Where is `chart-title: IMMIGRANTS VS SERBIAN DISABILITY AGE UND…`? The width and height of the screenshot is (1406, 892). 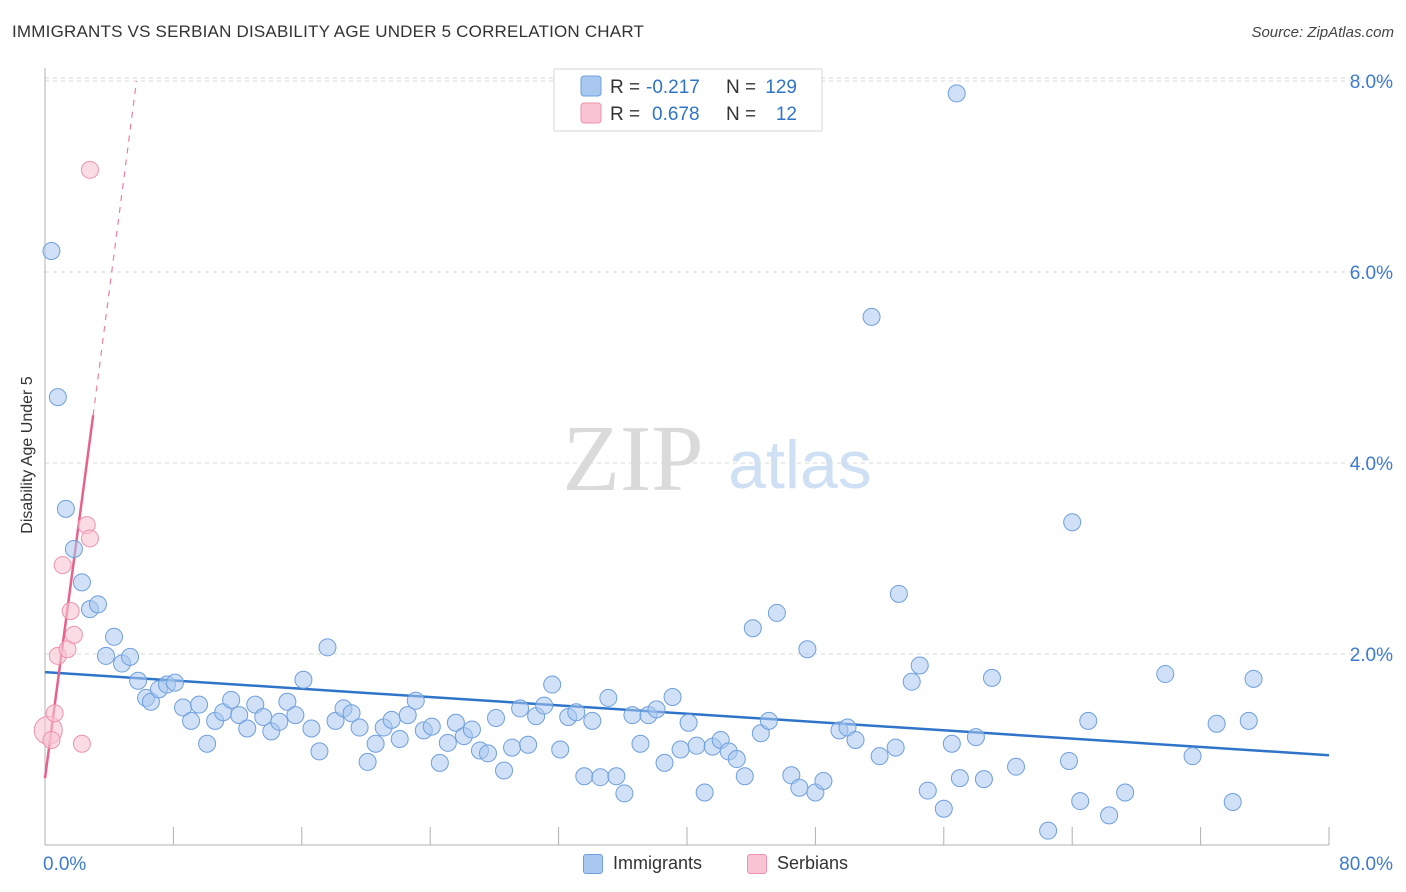 chart-title: IMMIGRANTS VS SERBIAN DISABILITY AGE UND… is located at coordinates (328, 31).